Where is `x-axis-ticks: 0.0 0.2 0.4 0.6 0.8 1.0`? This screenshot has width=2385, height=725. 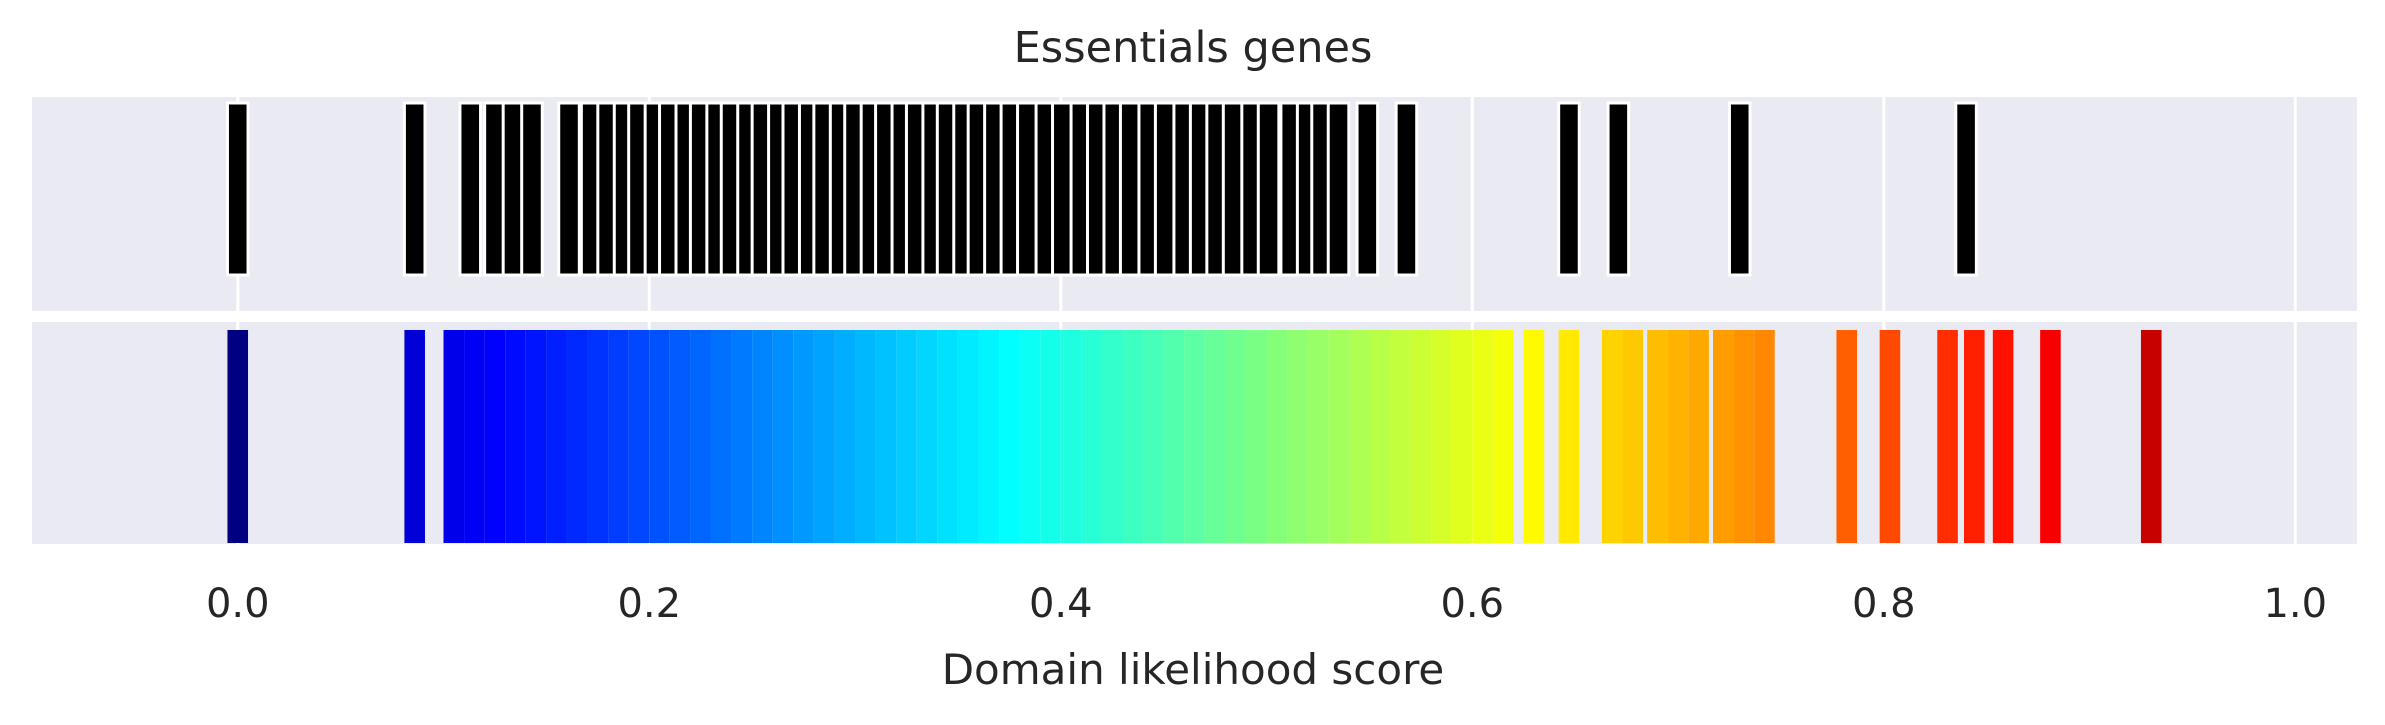
x-axis-ticks: 0.0 0.2 0.4 0.6 0.8 1.0 is located at coordinates (1266, 604).